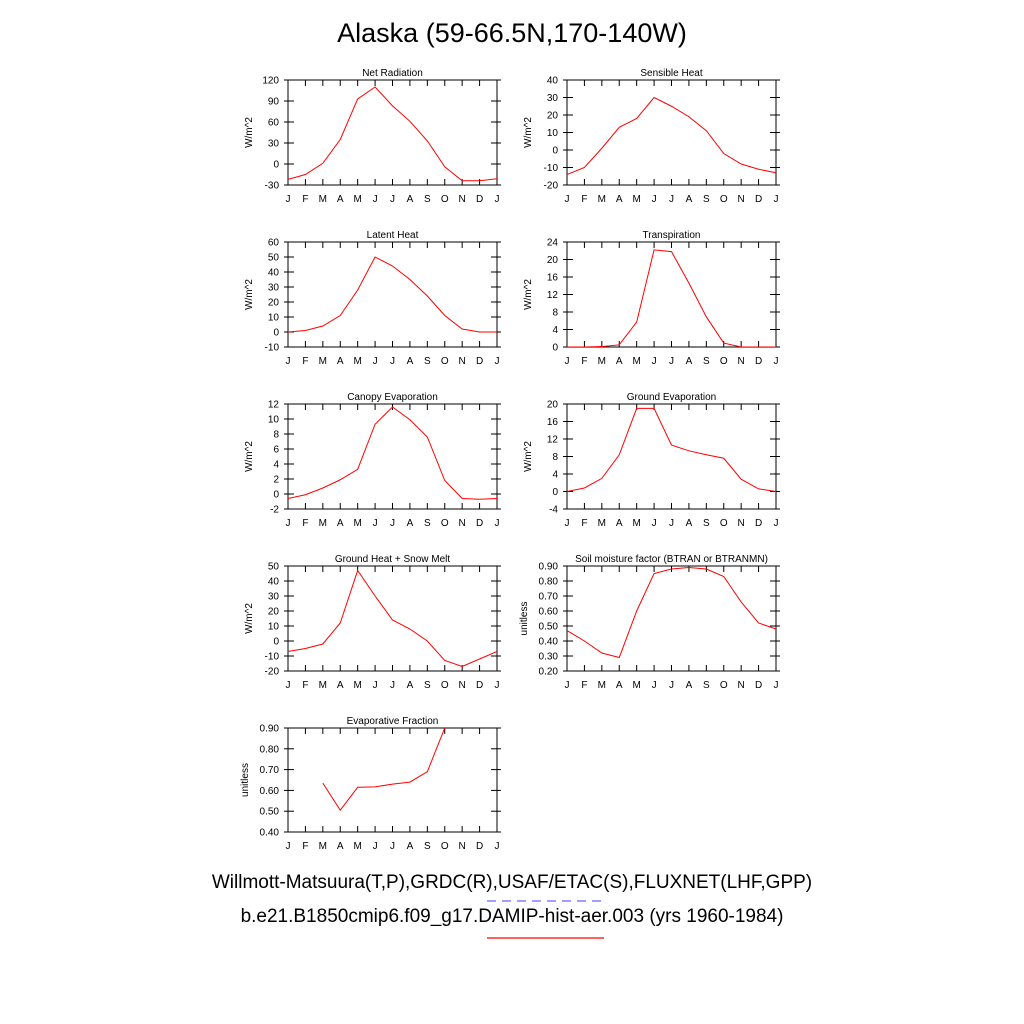  I want to click on panel-canopy-evaporation-ytick-label: 2, so click(276, 480).